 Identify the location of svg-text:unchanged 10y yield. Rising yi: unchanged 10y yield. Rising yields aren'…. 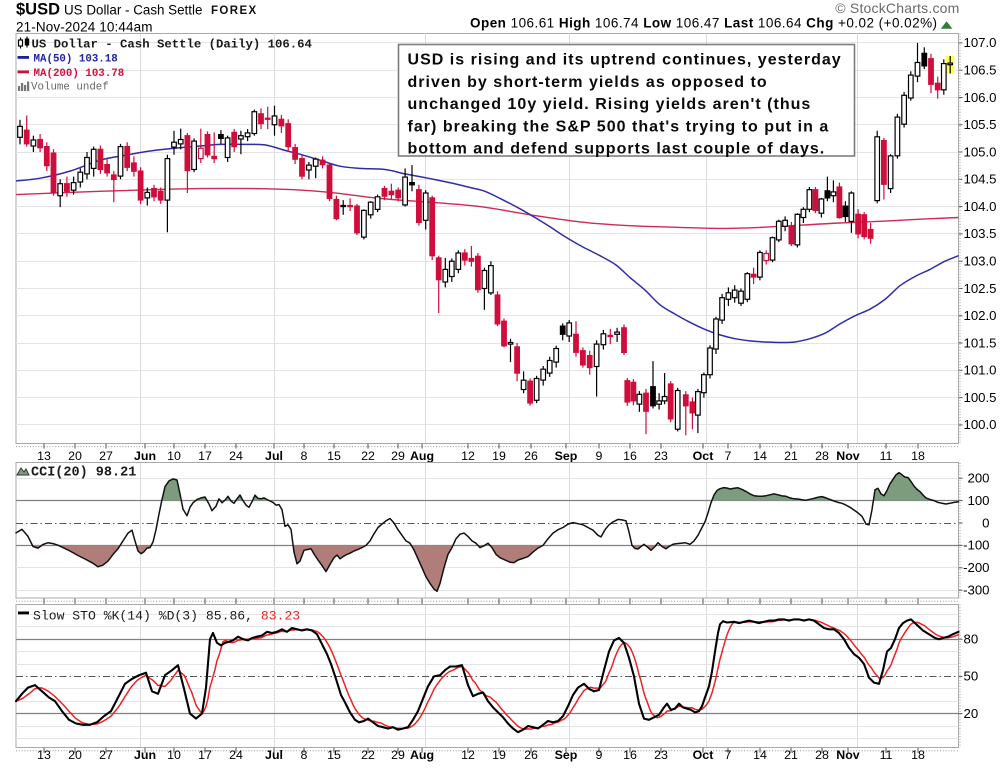
(610, 104).